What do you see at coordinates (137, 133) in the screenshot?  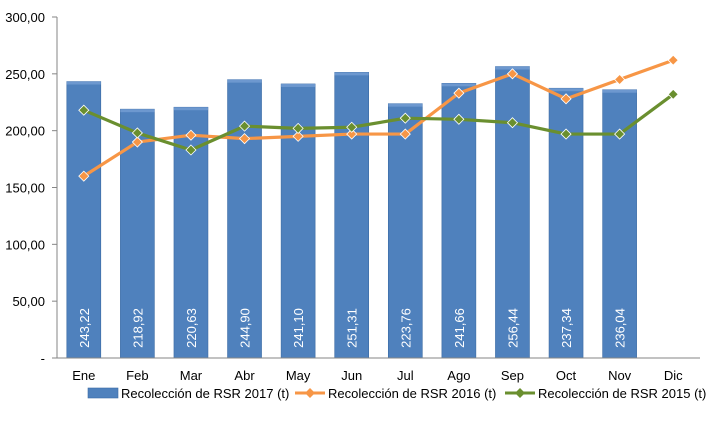 I see `marker-2015-feb` at bounding box center [137, 133].